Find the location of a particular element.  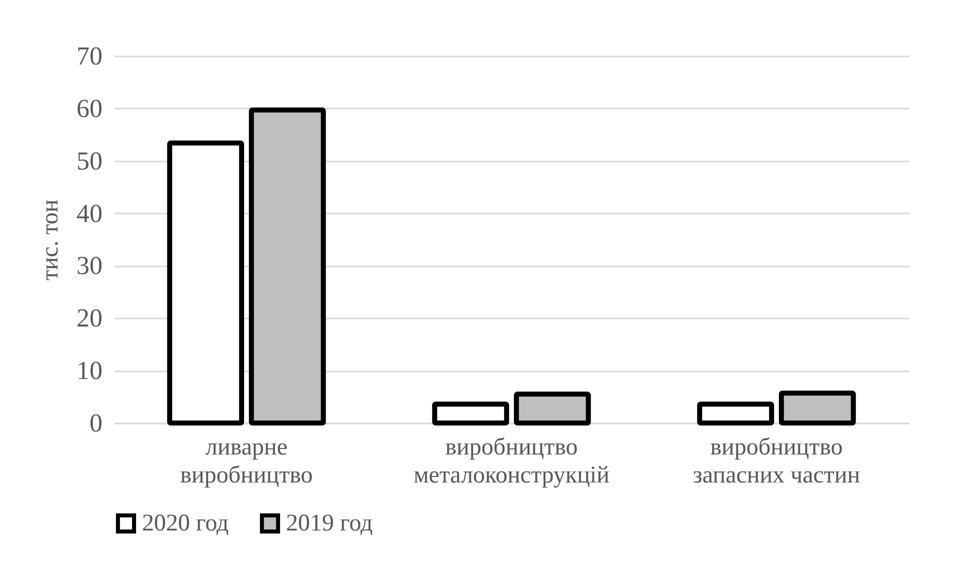

x-tick-label: виробництво металоконструкцій is located at coordinates (512, 461).